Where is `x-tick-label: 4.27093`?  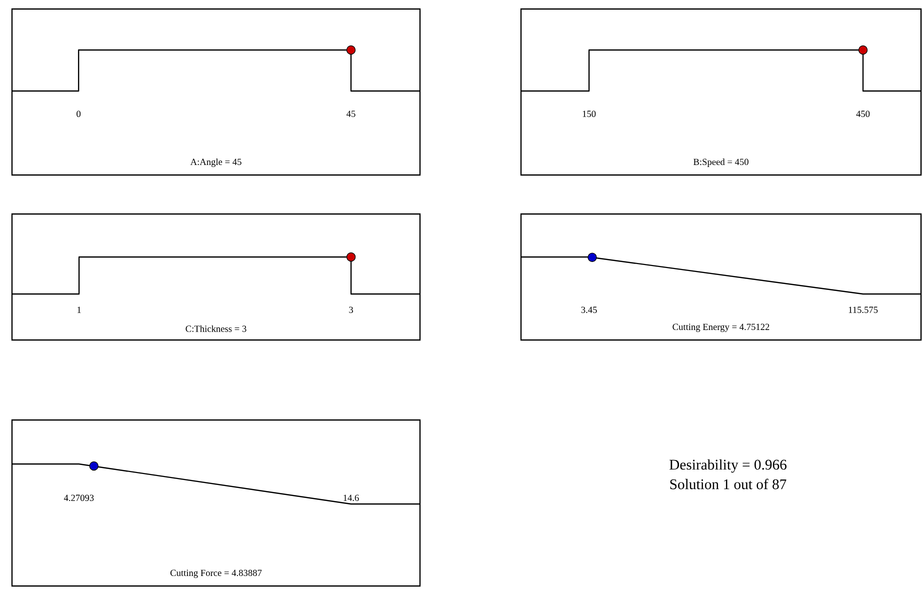
x-tick-label: 4.27093 is located at coordinates (79, 498).